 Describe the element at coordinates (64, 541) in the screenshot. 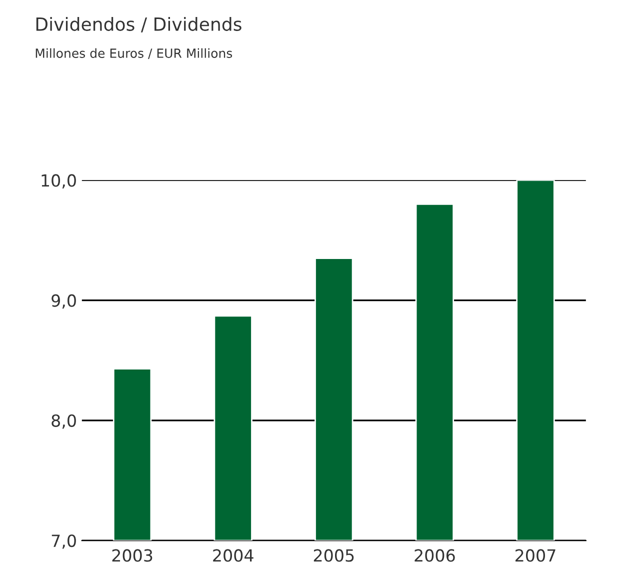

I see `y-tick-label: 7,0` at that location.